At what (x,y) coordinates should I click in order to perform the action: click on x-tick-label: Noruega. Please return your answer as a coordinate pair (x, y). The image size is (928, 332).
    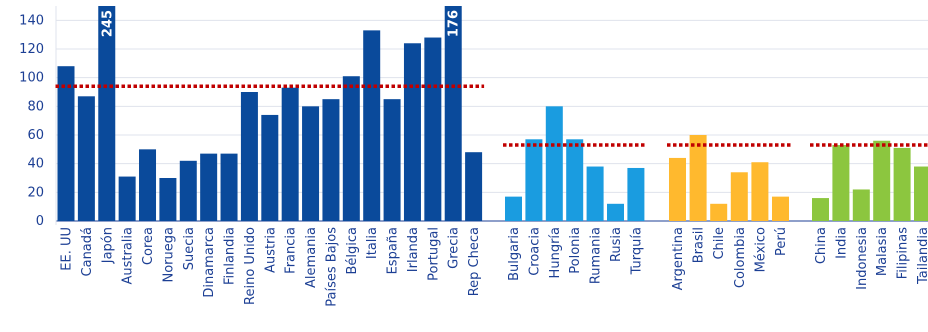
    Looking at the image, I should click on (168, 254).